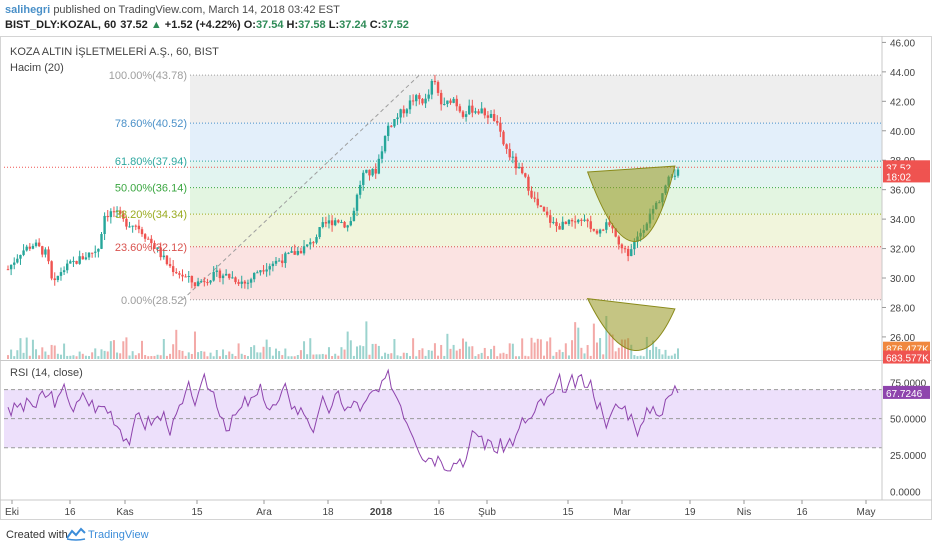 The image size is (932, 550). I want to click on fib-band, so click(536, 174).